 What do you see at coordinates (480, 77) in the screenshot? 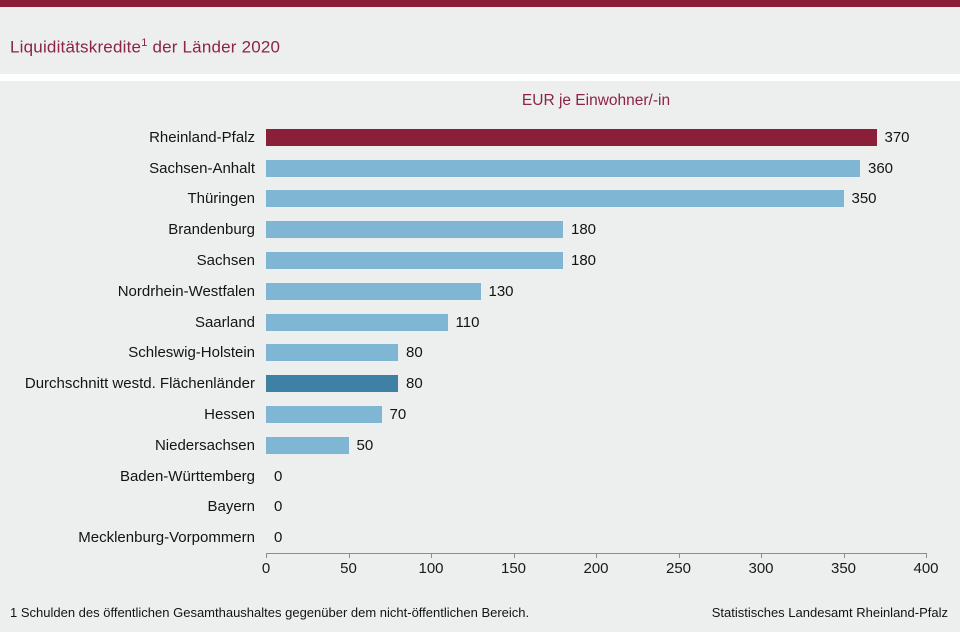
I see `header-divider` at bounding box center [480, 77].